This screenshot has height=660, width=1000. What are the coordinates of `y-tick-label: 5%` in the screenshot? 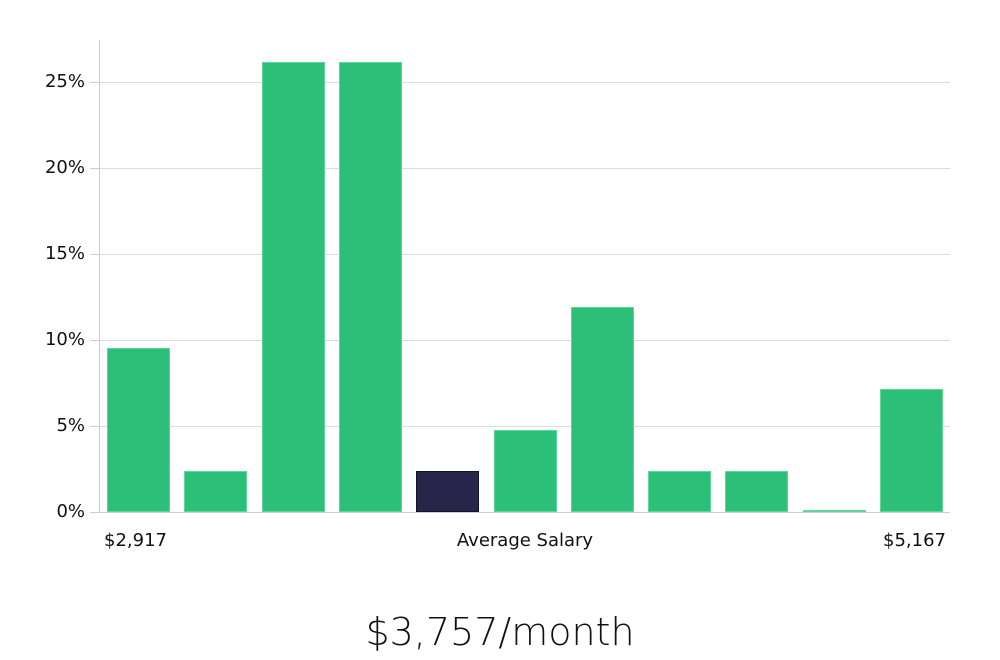 It's located at (70, 425).